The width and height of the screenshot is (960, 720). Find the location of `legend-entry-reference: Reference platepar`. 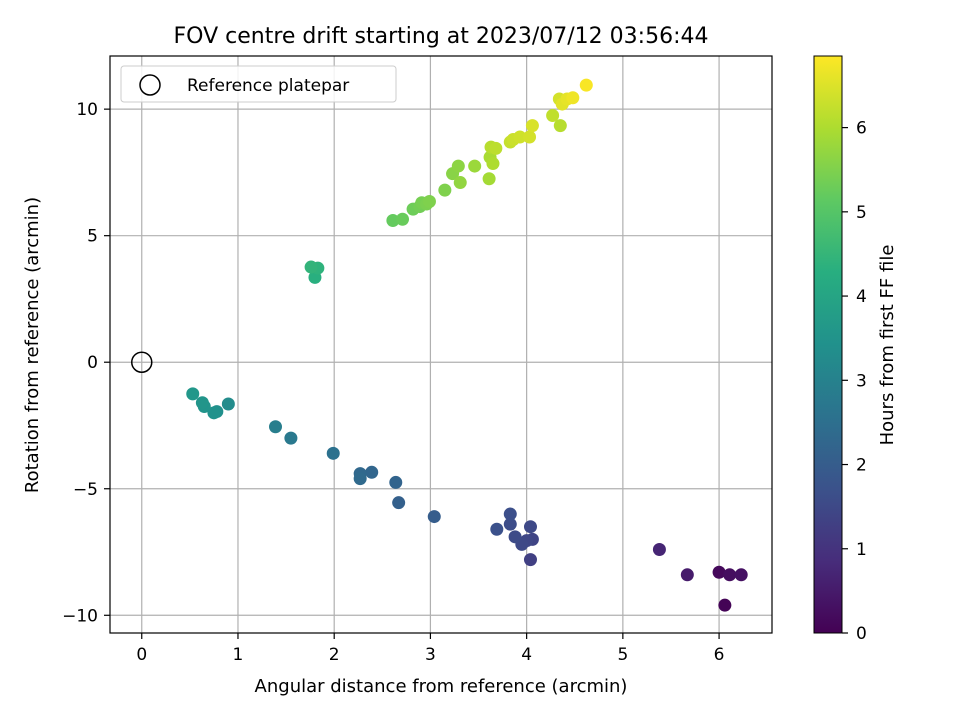

legend-entry-reference: Reference platepar is located at coordinates (268, 86).